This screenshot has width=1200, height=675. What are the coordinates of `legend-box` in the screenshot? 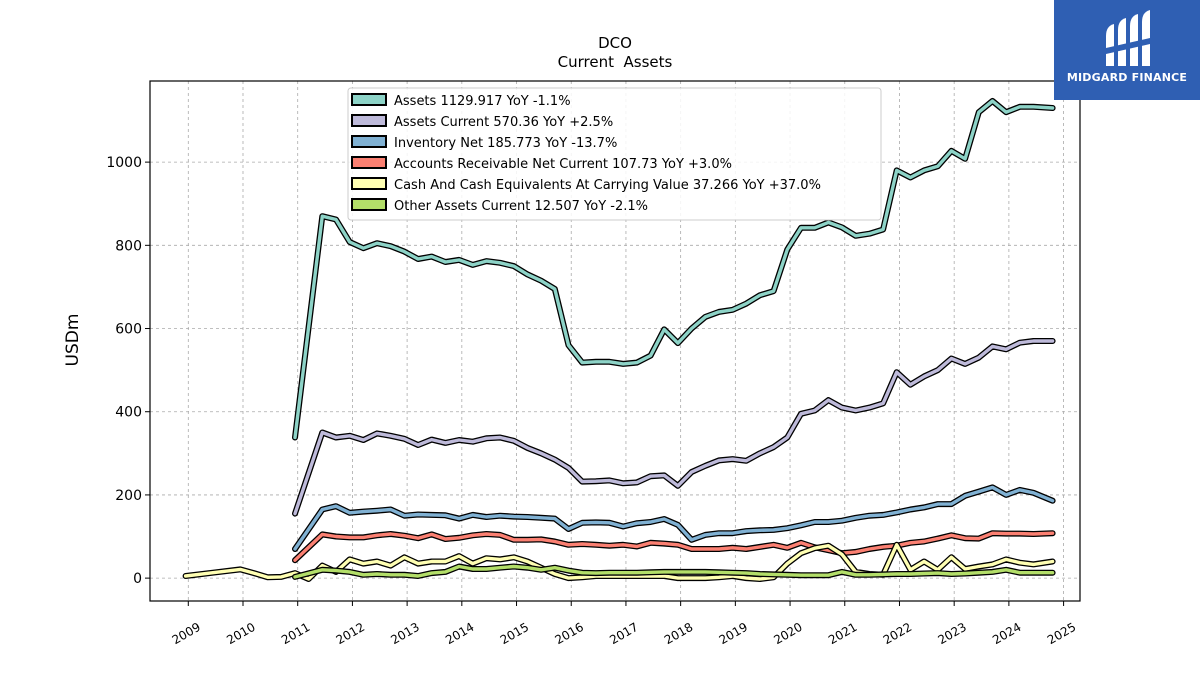 It's located at (614, 154).